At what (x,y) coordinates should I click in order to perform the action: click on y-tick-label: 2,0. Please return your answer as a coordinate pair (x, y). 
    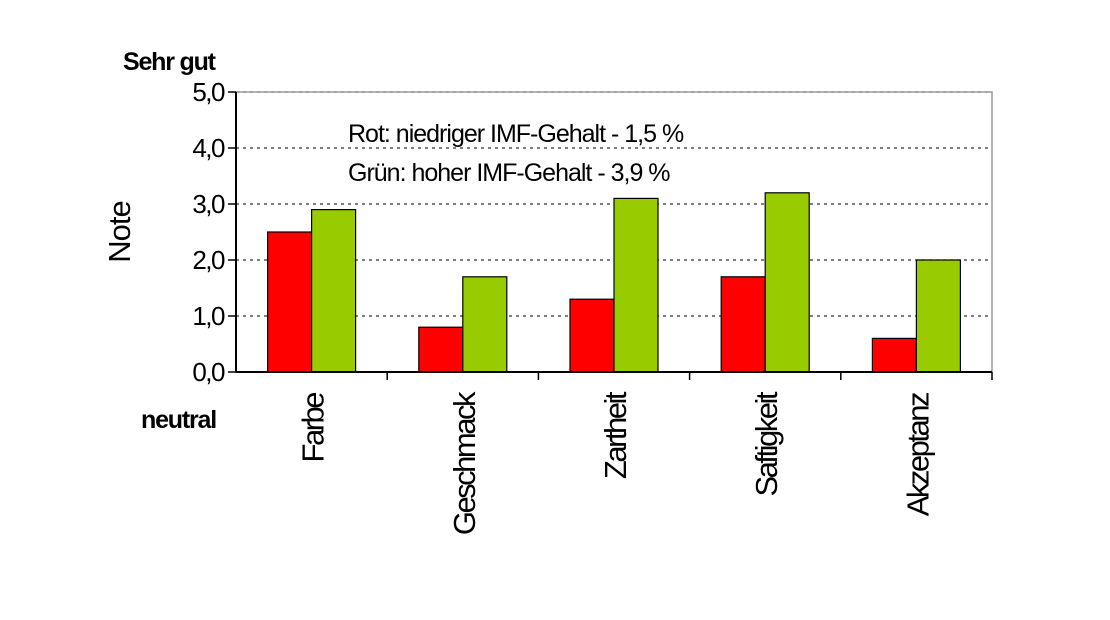
    Looking at the image, I should click on (208, 260).